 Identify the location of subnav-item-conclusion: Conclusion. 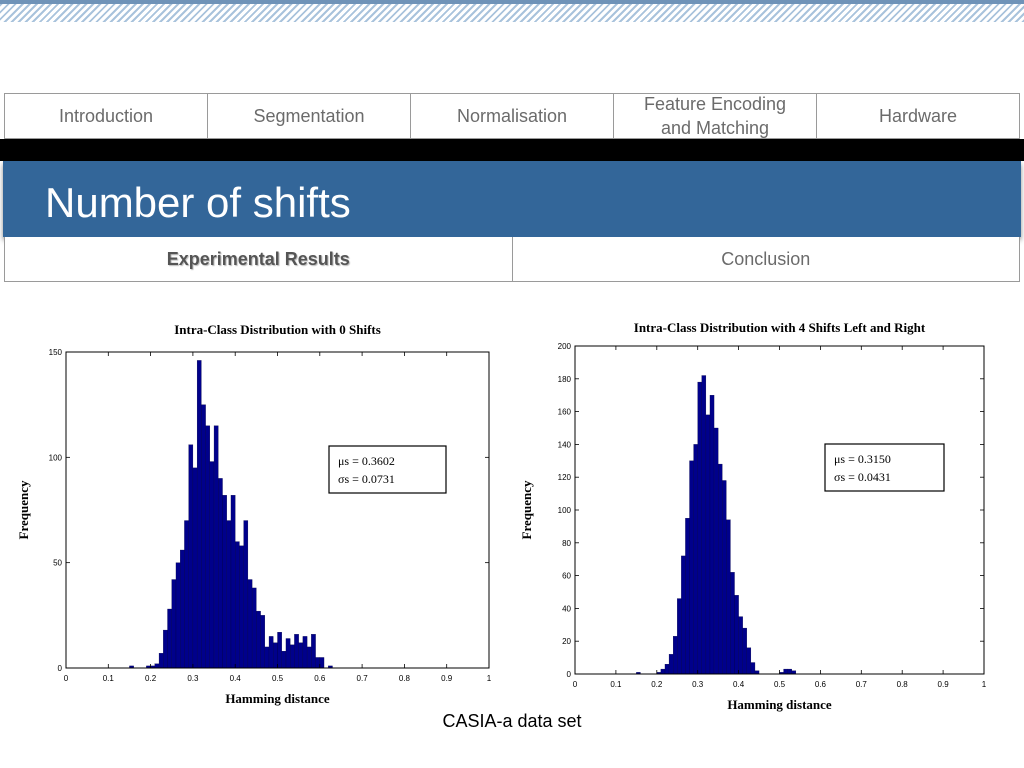
(766, 258).